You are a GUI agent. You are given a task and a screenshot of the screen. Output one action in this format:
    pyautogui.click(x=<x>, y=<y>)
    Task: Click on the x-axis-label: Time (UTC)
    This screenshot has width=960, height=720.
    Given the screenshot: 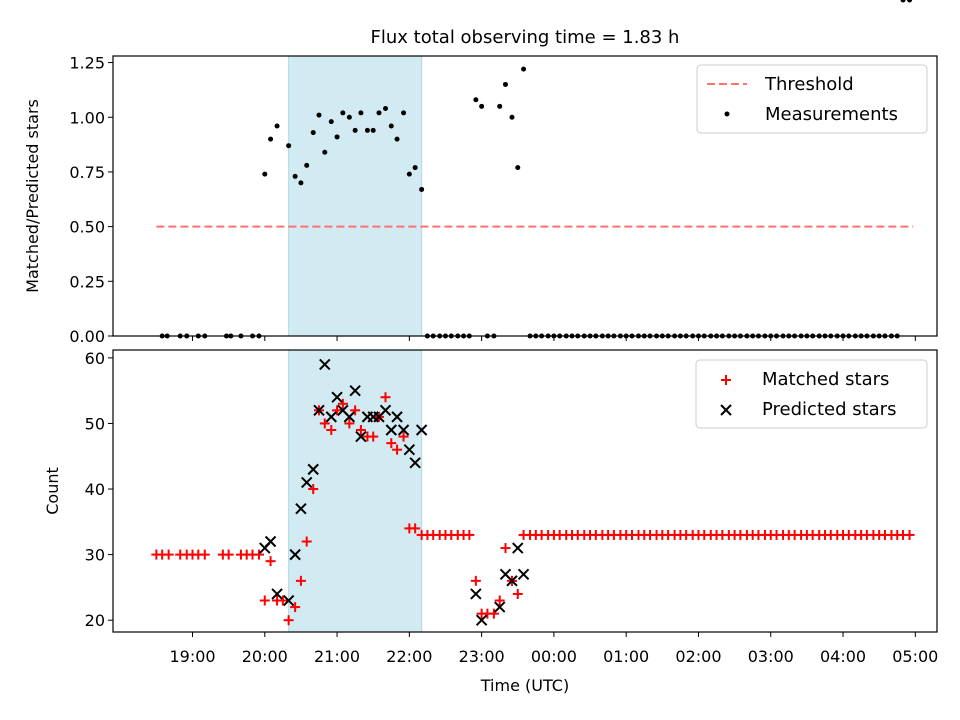 What is the action you would take?
    pyautogui.click(x=524, y=685)
    